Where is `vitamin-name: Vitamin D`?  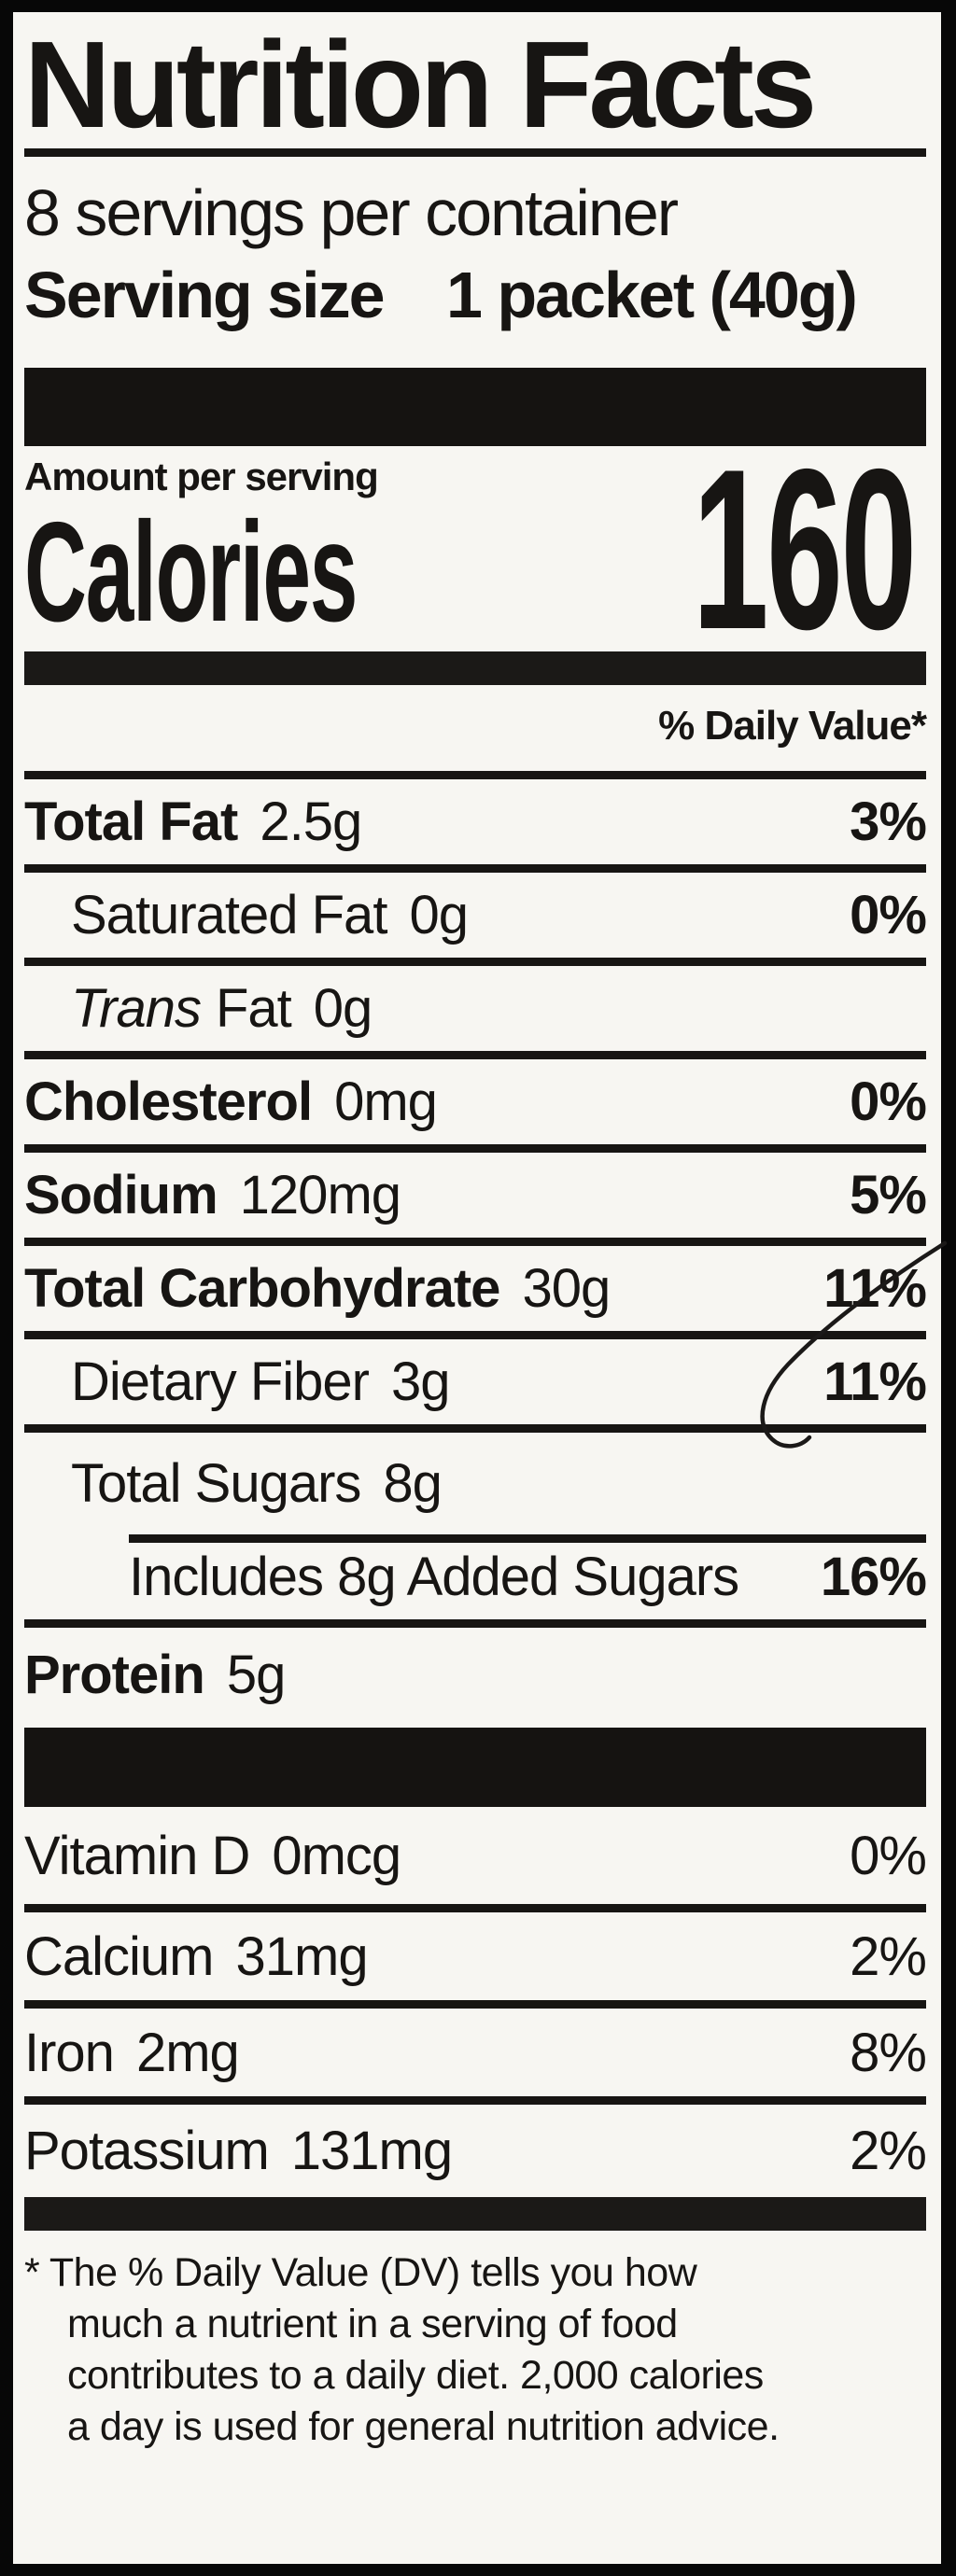 vitamin-name: Vitamin D is located at coordinates (137, 1855).